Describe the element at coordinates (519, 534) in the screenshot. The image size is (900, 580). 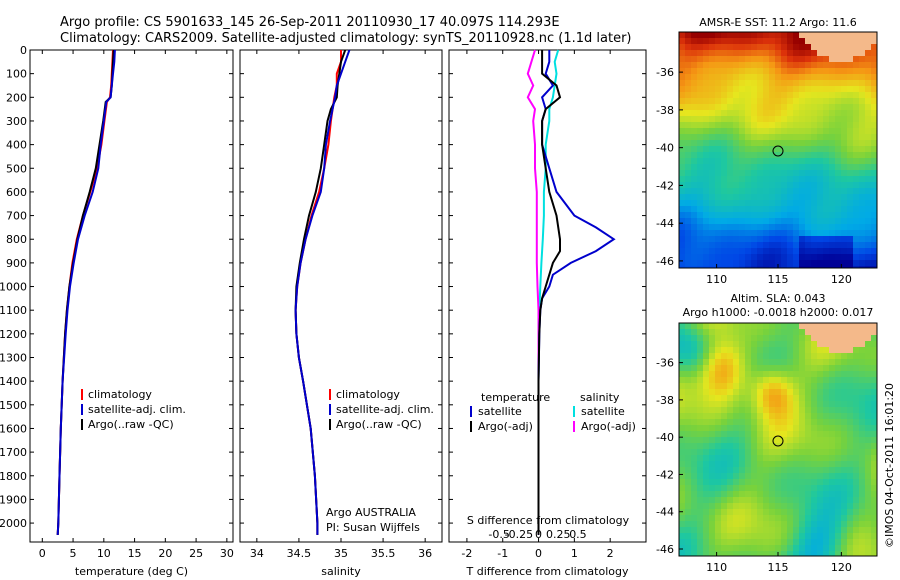
I see `top-tick-label: -0.25` at that location.